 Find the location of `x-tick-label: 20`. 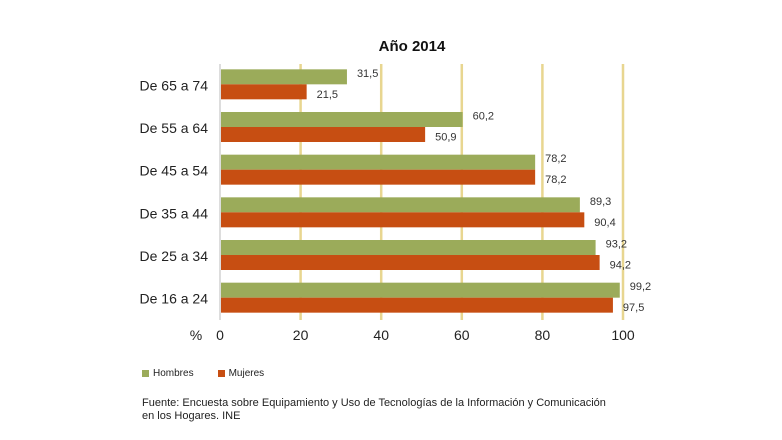

x-tick-label: 20 is located at coordinates (301, 335).